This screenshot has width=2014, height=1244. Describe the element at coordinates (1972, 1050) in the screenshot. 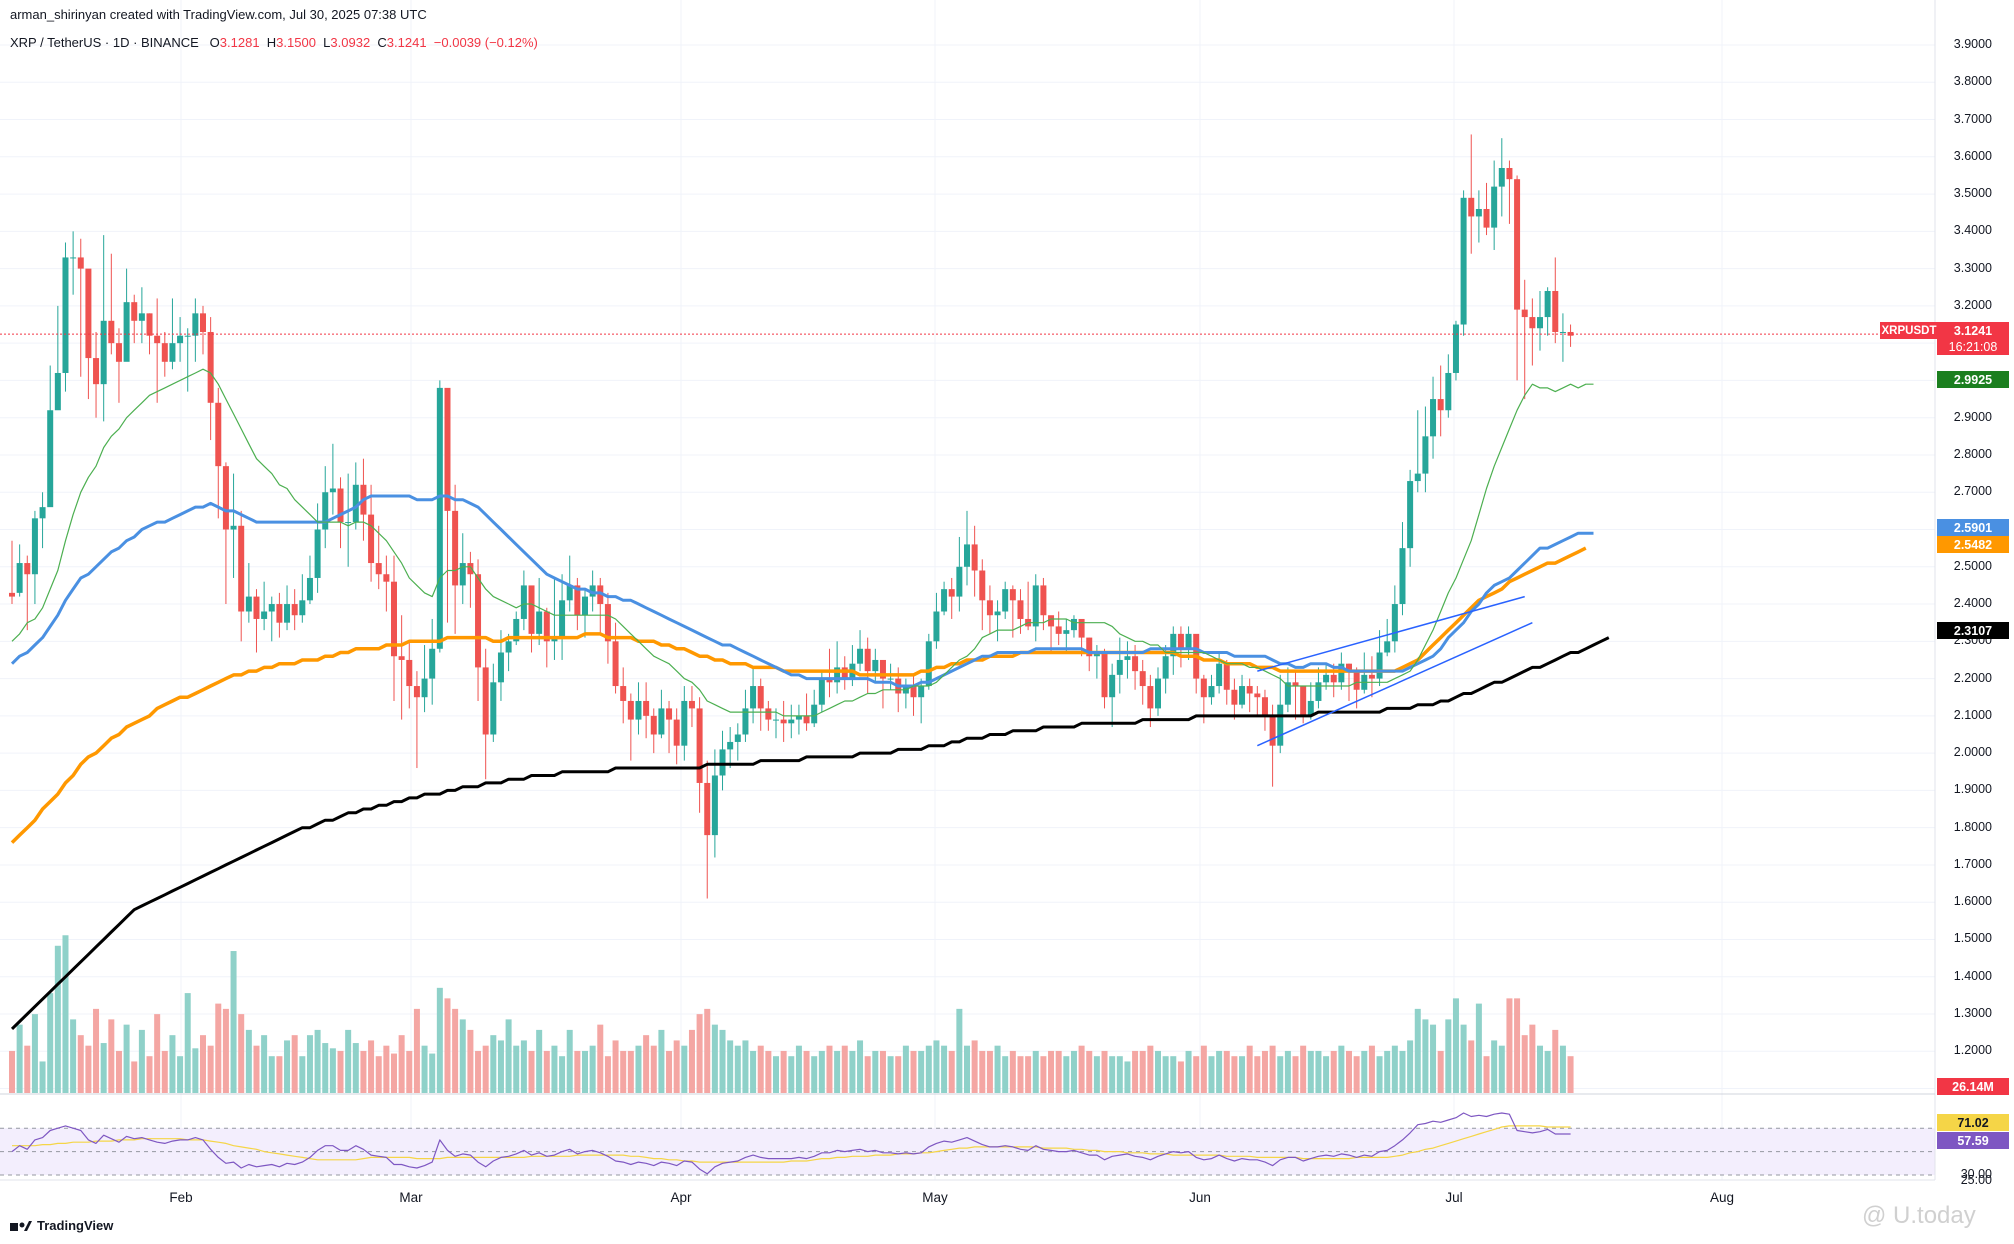

I see `price-axis-label: 1.2000` at that location.